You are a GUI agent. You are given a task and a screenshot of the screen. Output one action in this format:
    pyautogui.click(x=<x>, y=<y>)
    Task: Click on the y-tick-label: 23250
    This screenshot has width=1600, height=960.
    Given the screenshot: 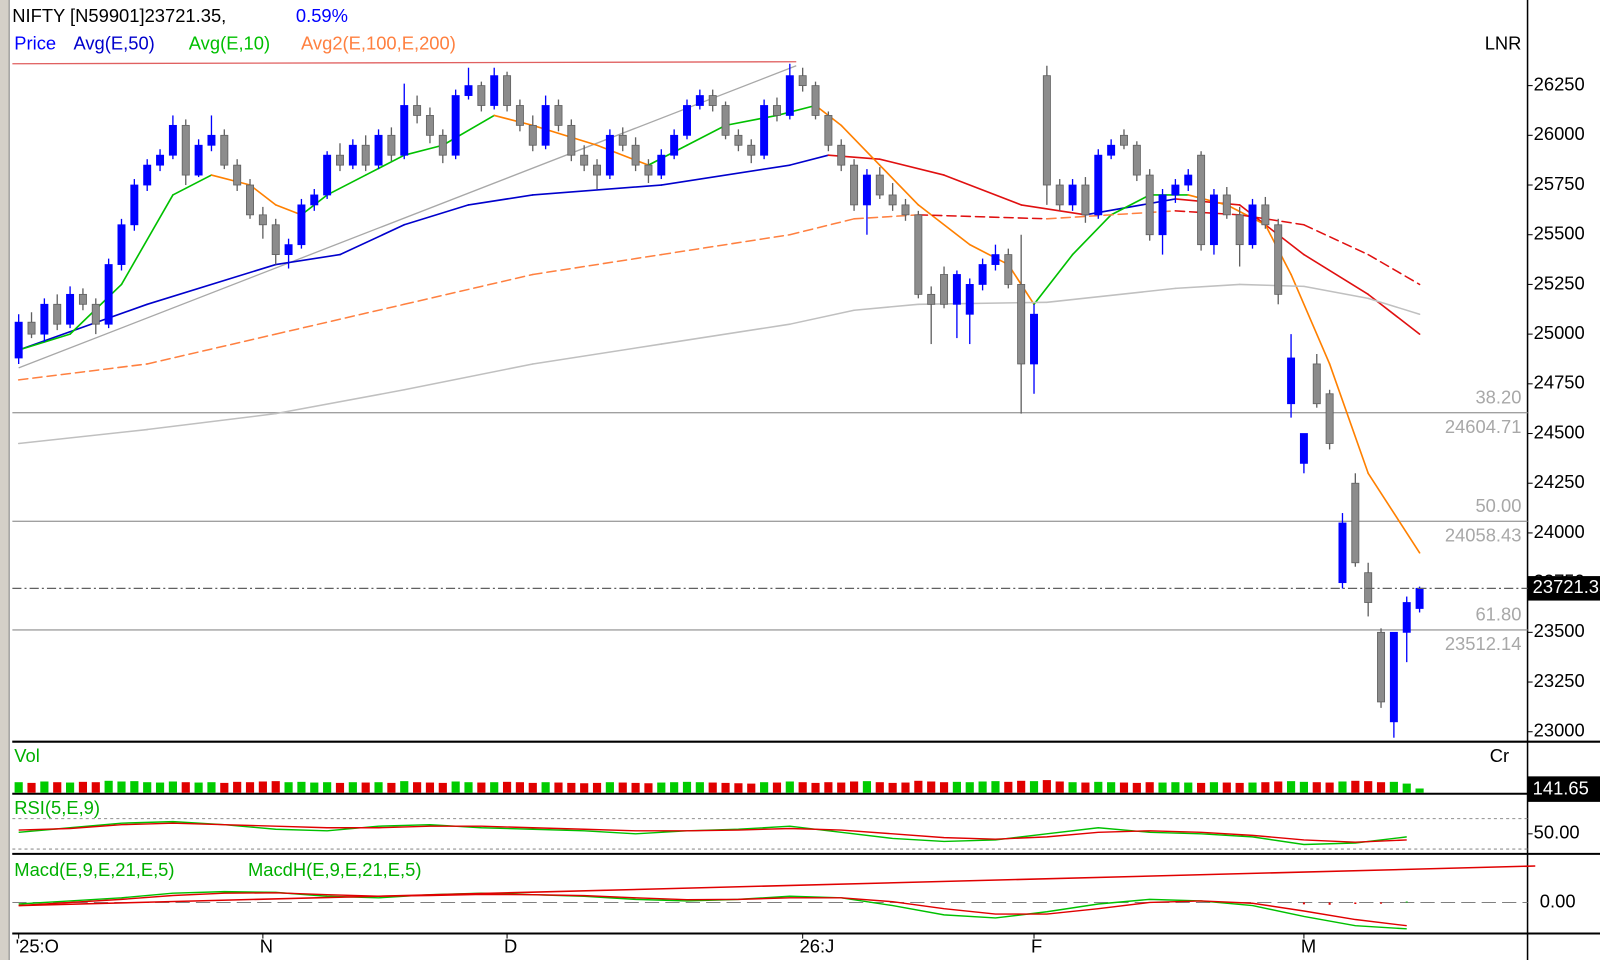 What is the action you would take?
    pyautogui.click(x=1559, y=680)
    